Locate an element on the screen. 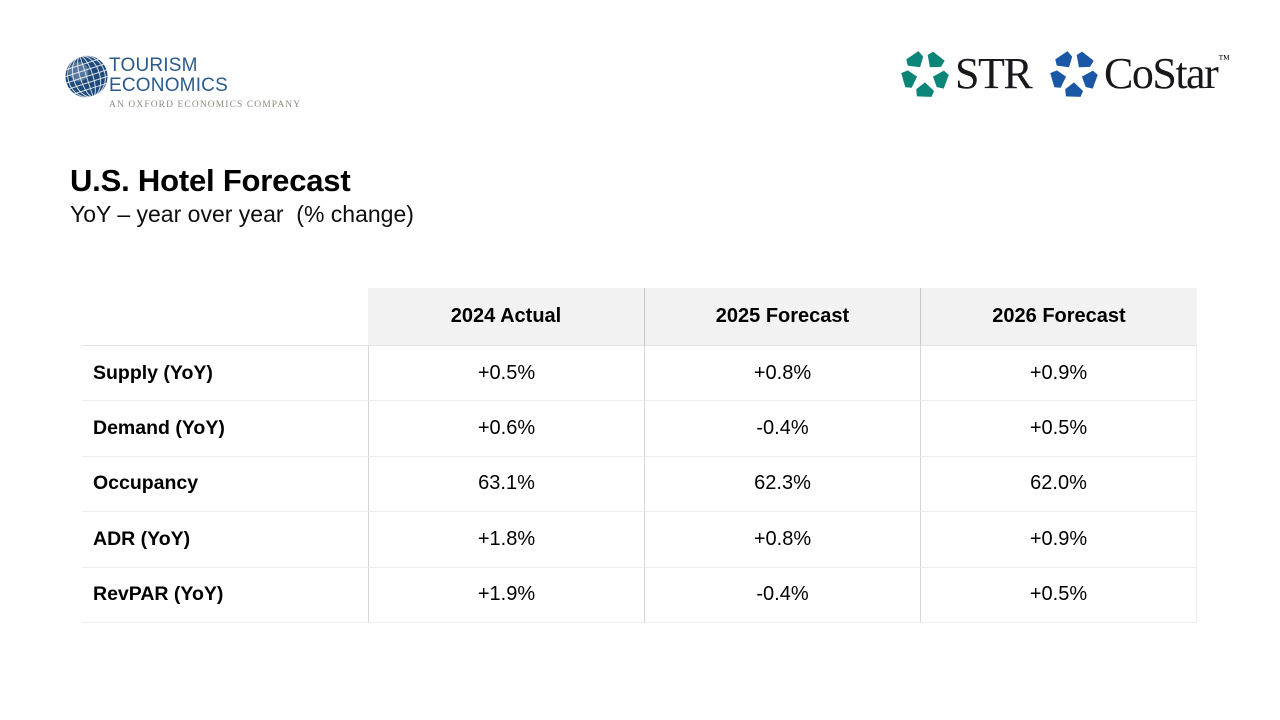  str-wordmark: STR is located at coordinates (994, 73).